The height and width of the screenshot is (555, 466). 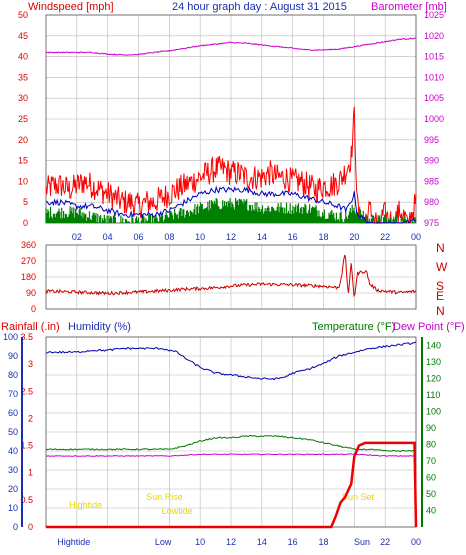 What do you see at coordinates (99, 327) in the screenshot?
I see `humidity-axis-title: Humidity (%)` at bounding box center [99, 327].